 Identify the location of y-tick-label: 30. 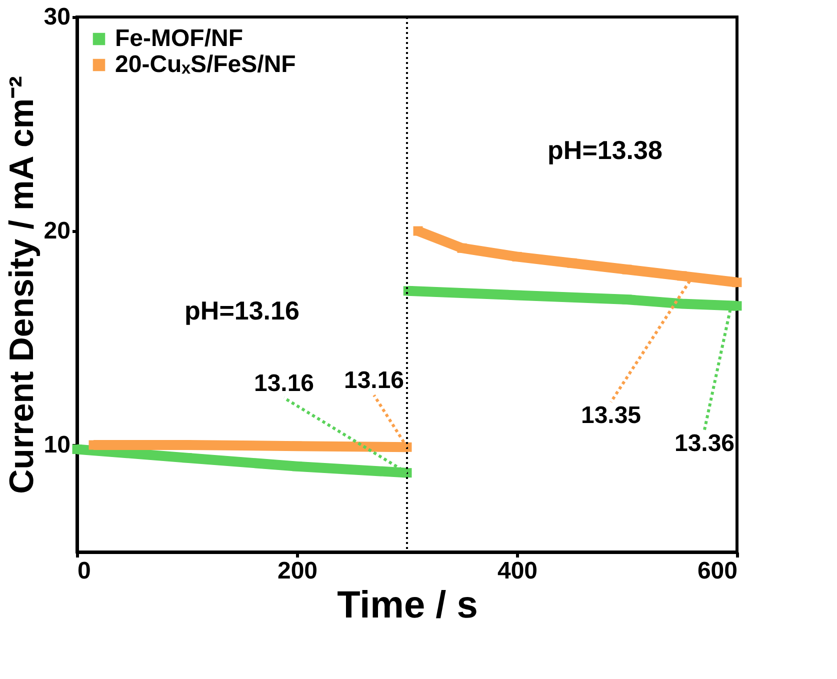
(57, 17).